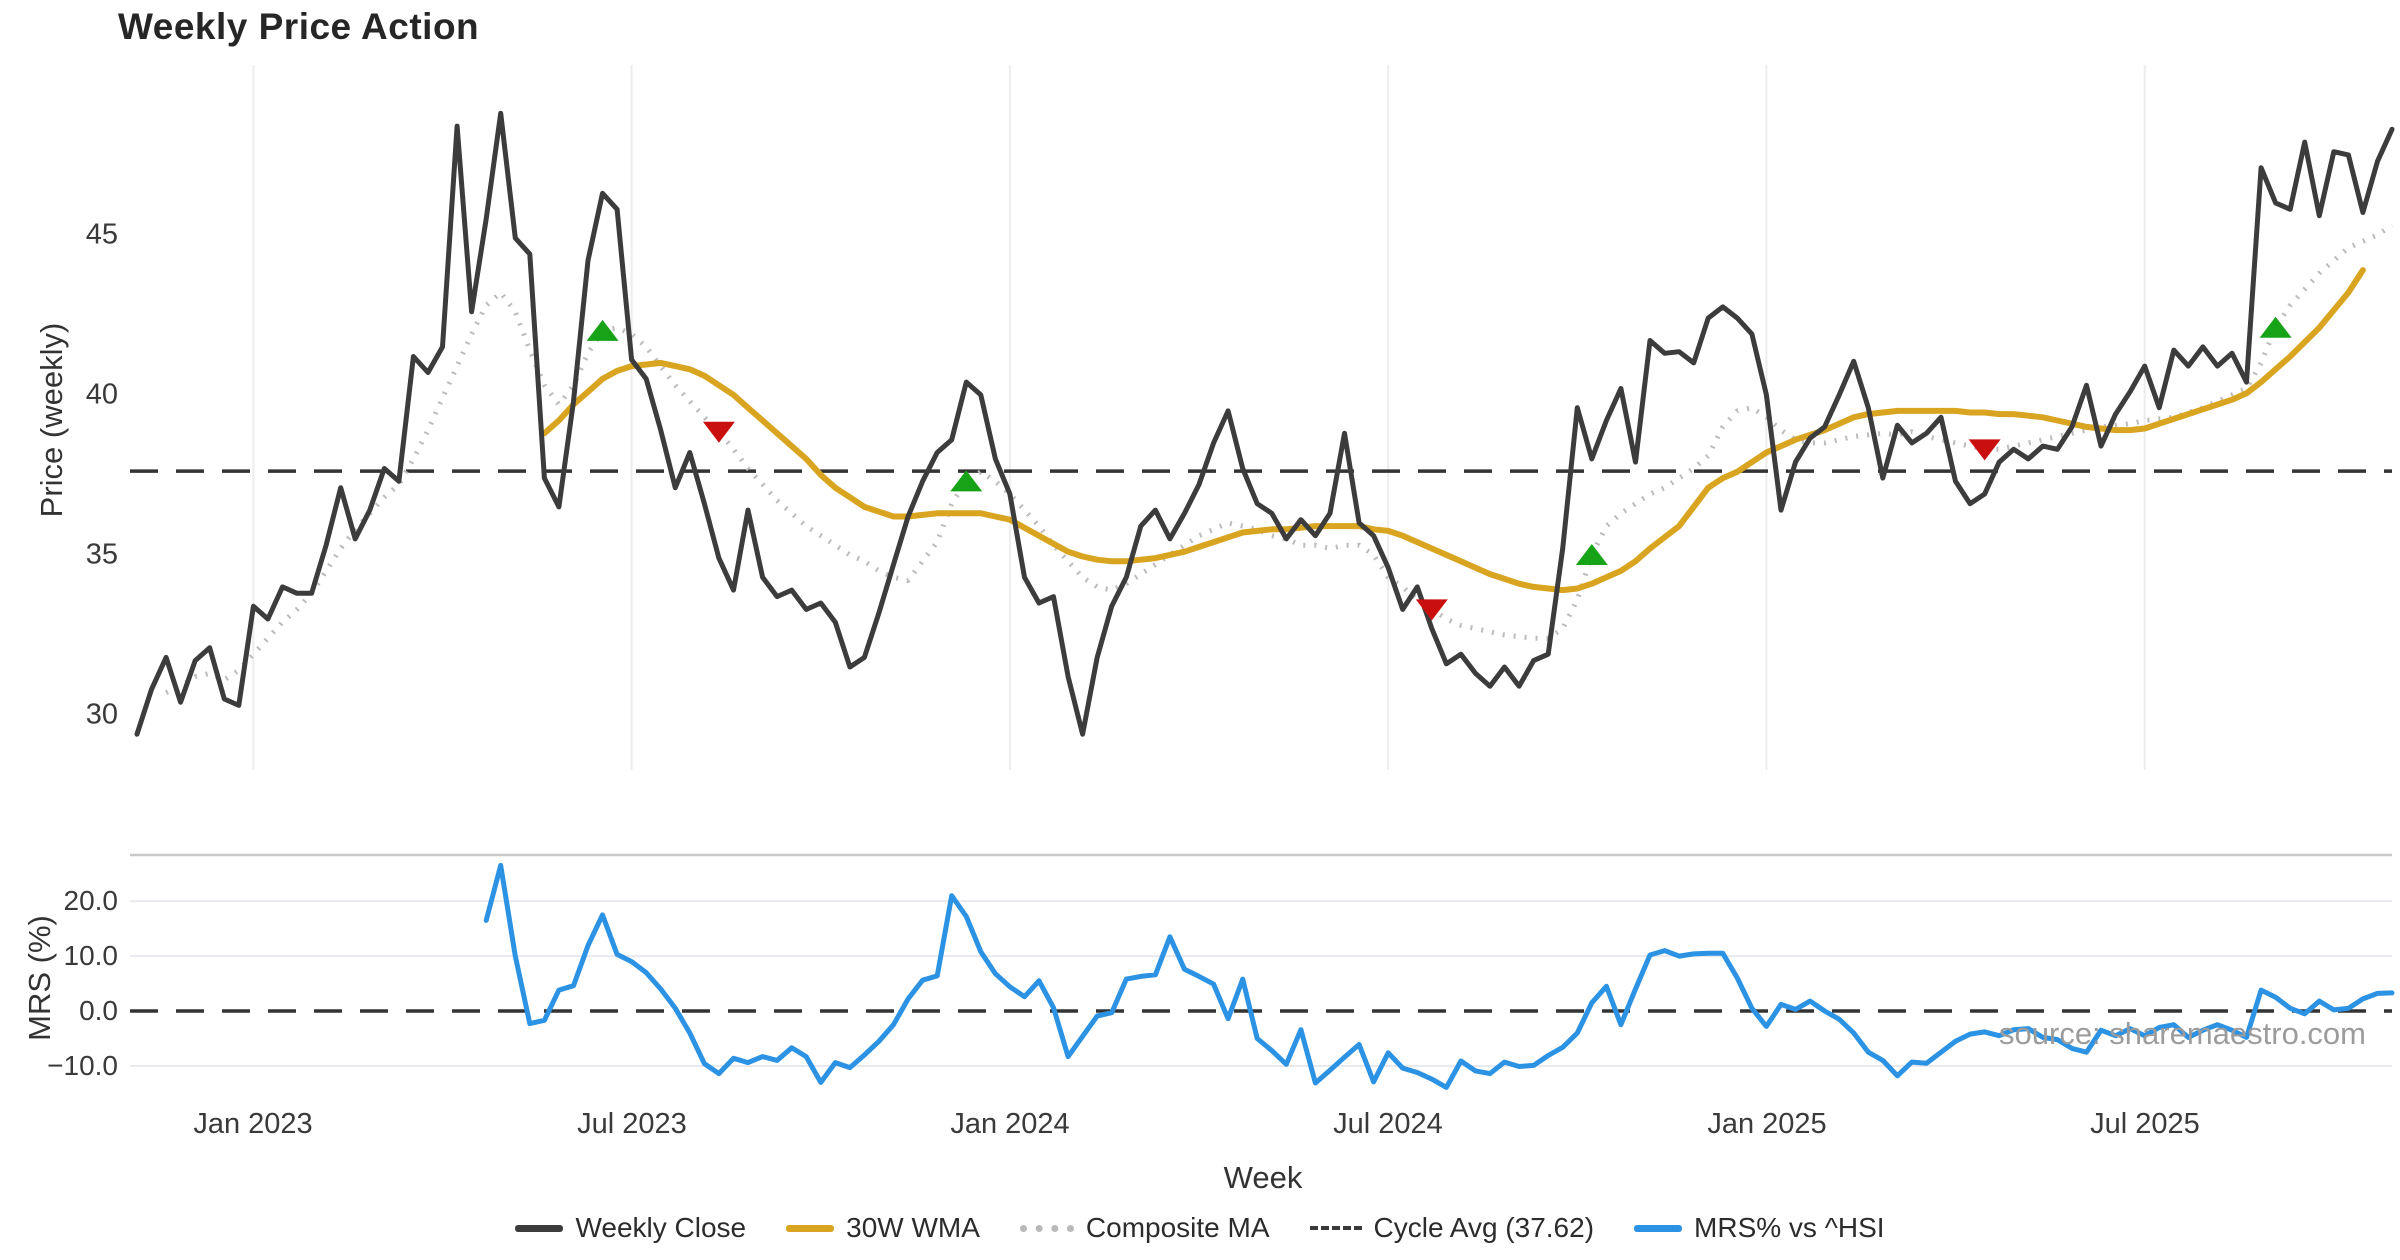  I want to click on legend-item-weekly-close: Weekly Close, so click(630, 1228).